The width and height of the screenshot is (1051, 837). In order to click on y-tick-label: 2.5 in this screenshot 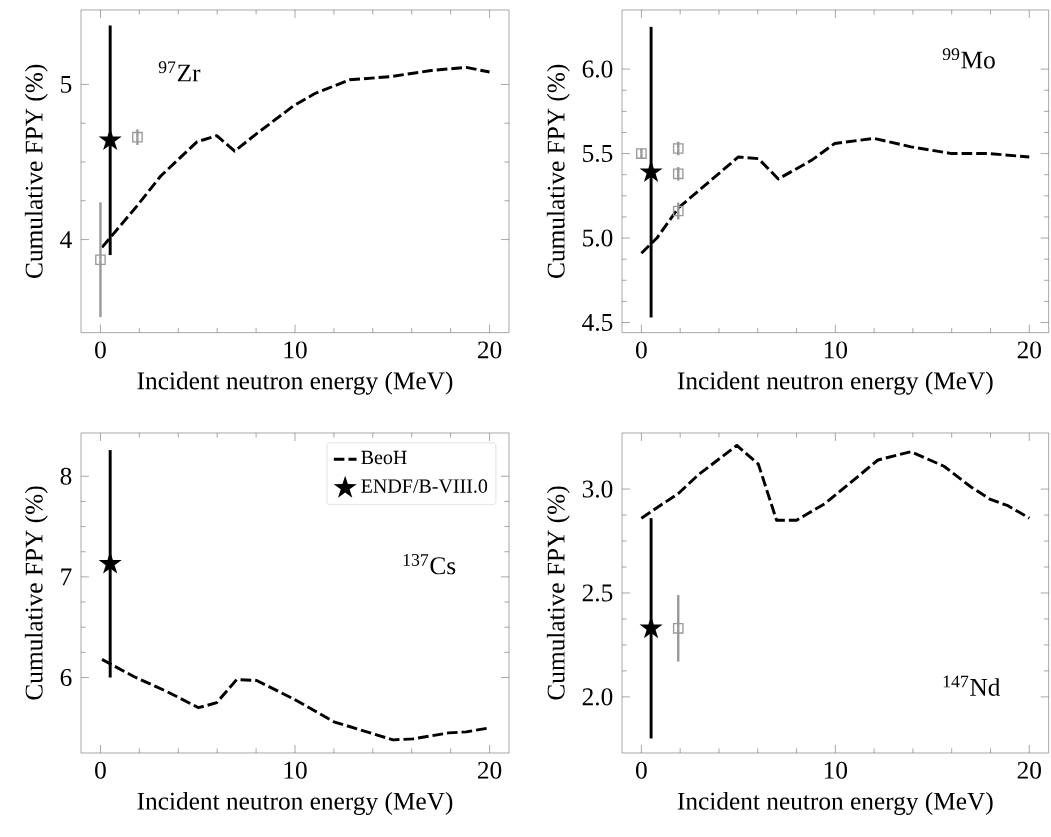, I will do `click(597, 593)`.